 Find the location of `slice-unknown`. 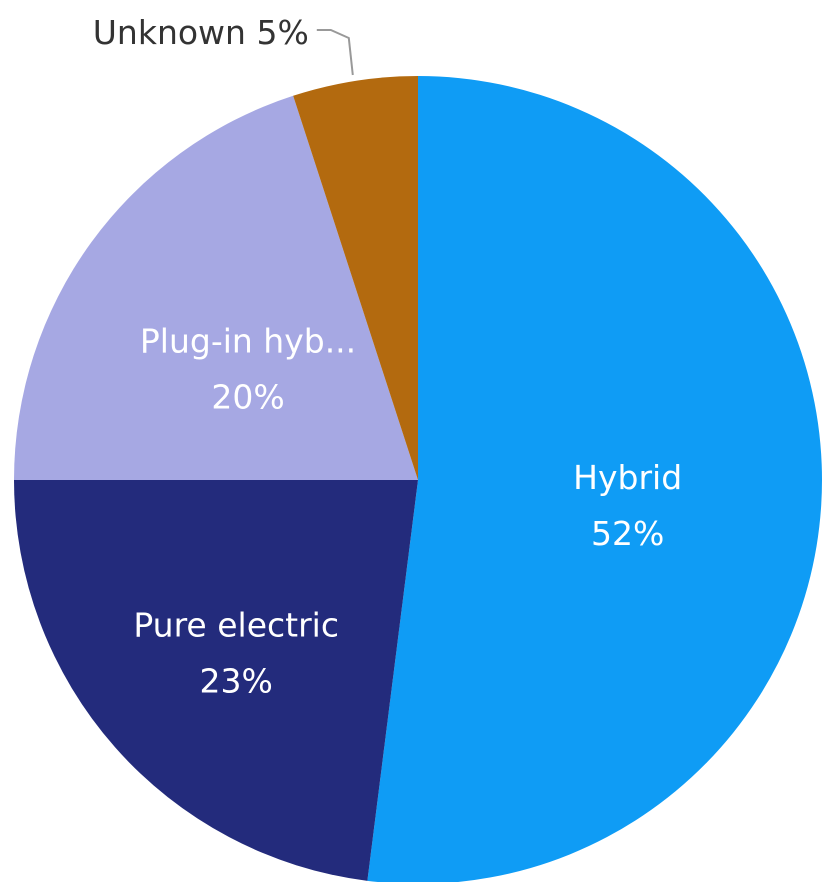

slice-unknown is located at coordinates (355, 278).